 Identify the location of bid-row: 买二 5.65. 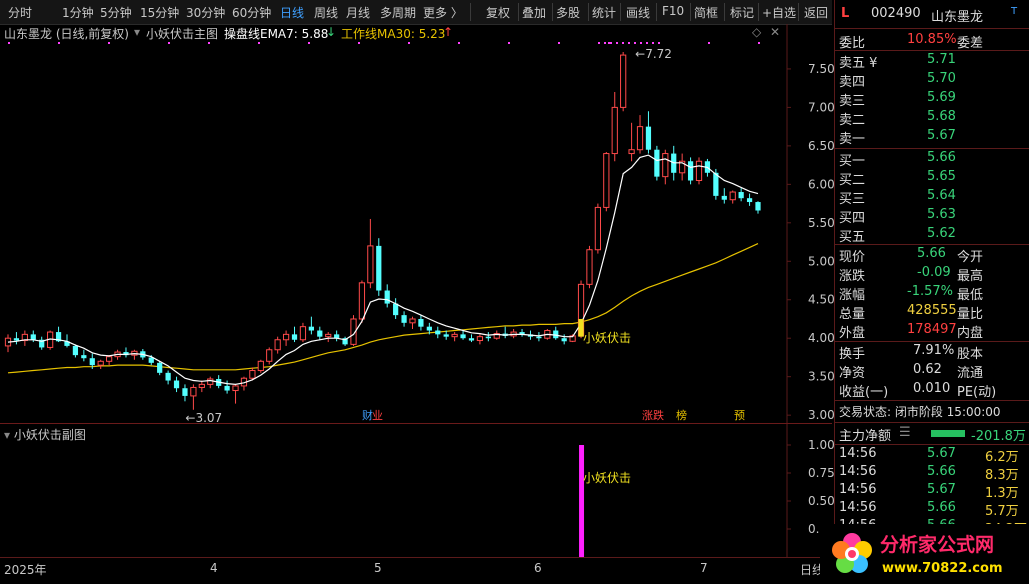
(932, 178).